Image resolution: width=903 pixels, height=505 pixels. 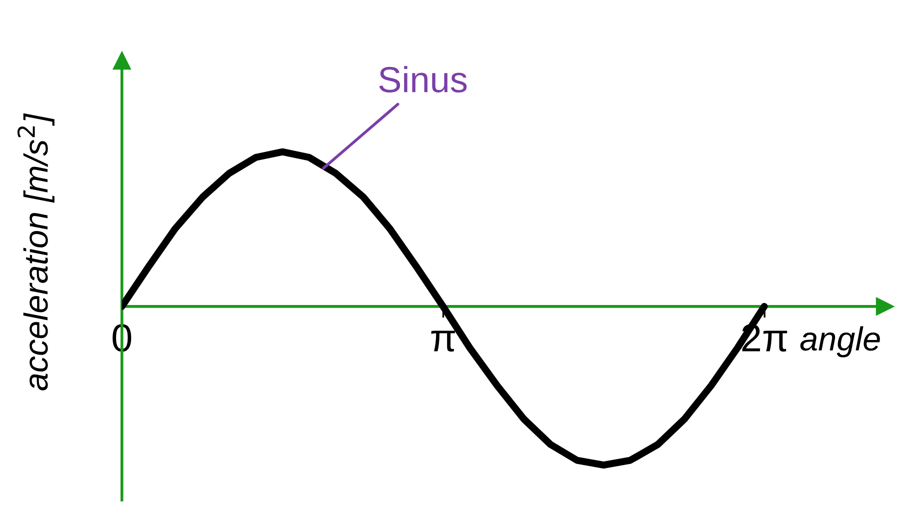 What do you see at coordinates (35, 251) in the screenshot?
I see `y-axis-title: acceleration [m/s$^{2}$]` at bounding box center [35, 251].